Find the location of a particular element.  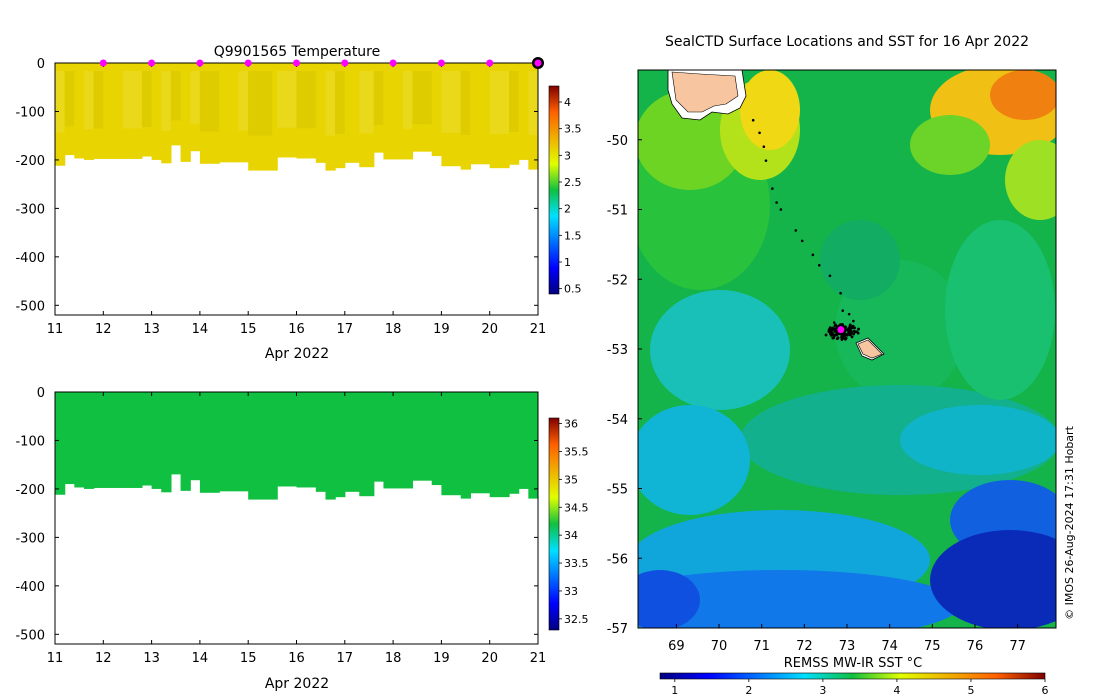

sst-colorbar-label: REMSS MW-IR SST °C is located at coordinates (853, 663).